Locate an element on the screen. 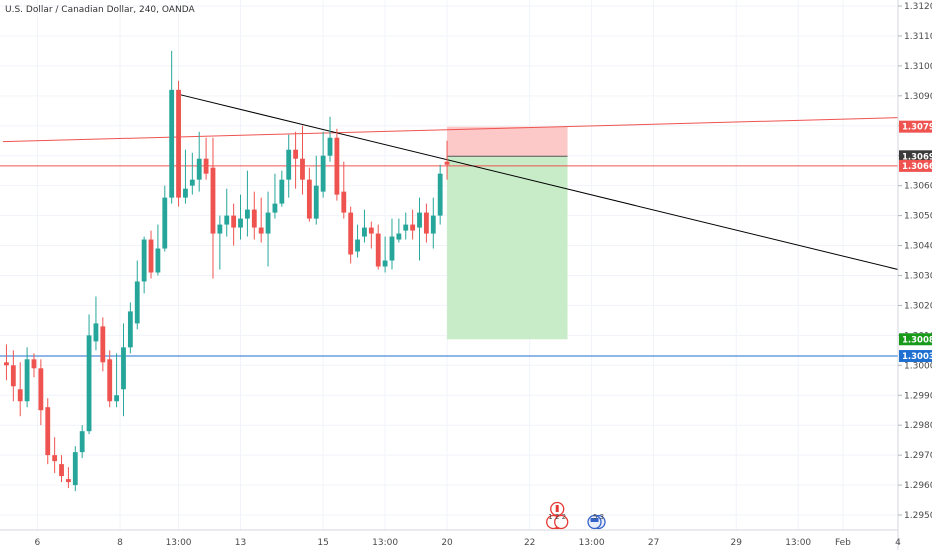 The width and height of the screenshot is (932, 550). canada-flag-icon: 1 2 2 is located at coordinates (557, 515).